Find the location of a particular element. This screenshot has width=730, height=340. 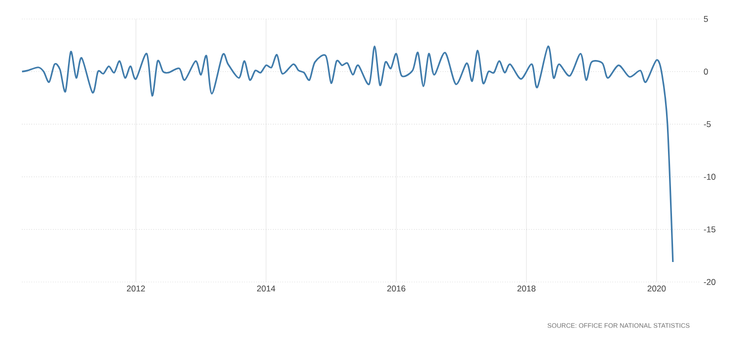

y-tick-label: -15 is located at coordinates (710, 229).